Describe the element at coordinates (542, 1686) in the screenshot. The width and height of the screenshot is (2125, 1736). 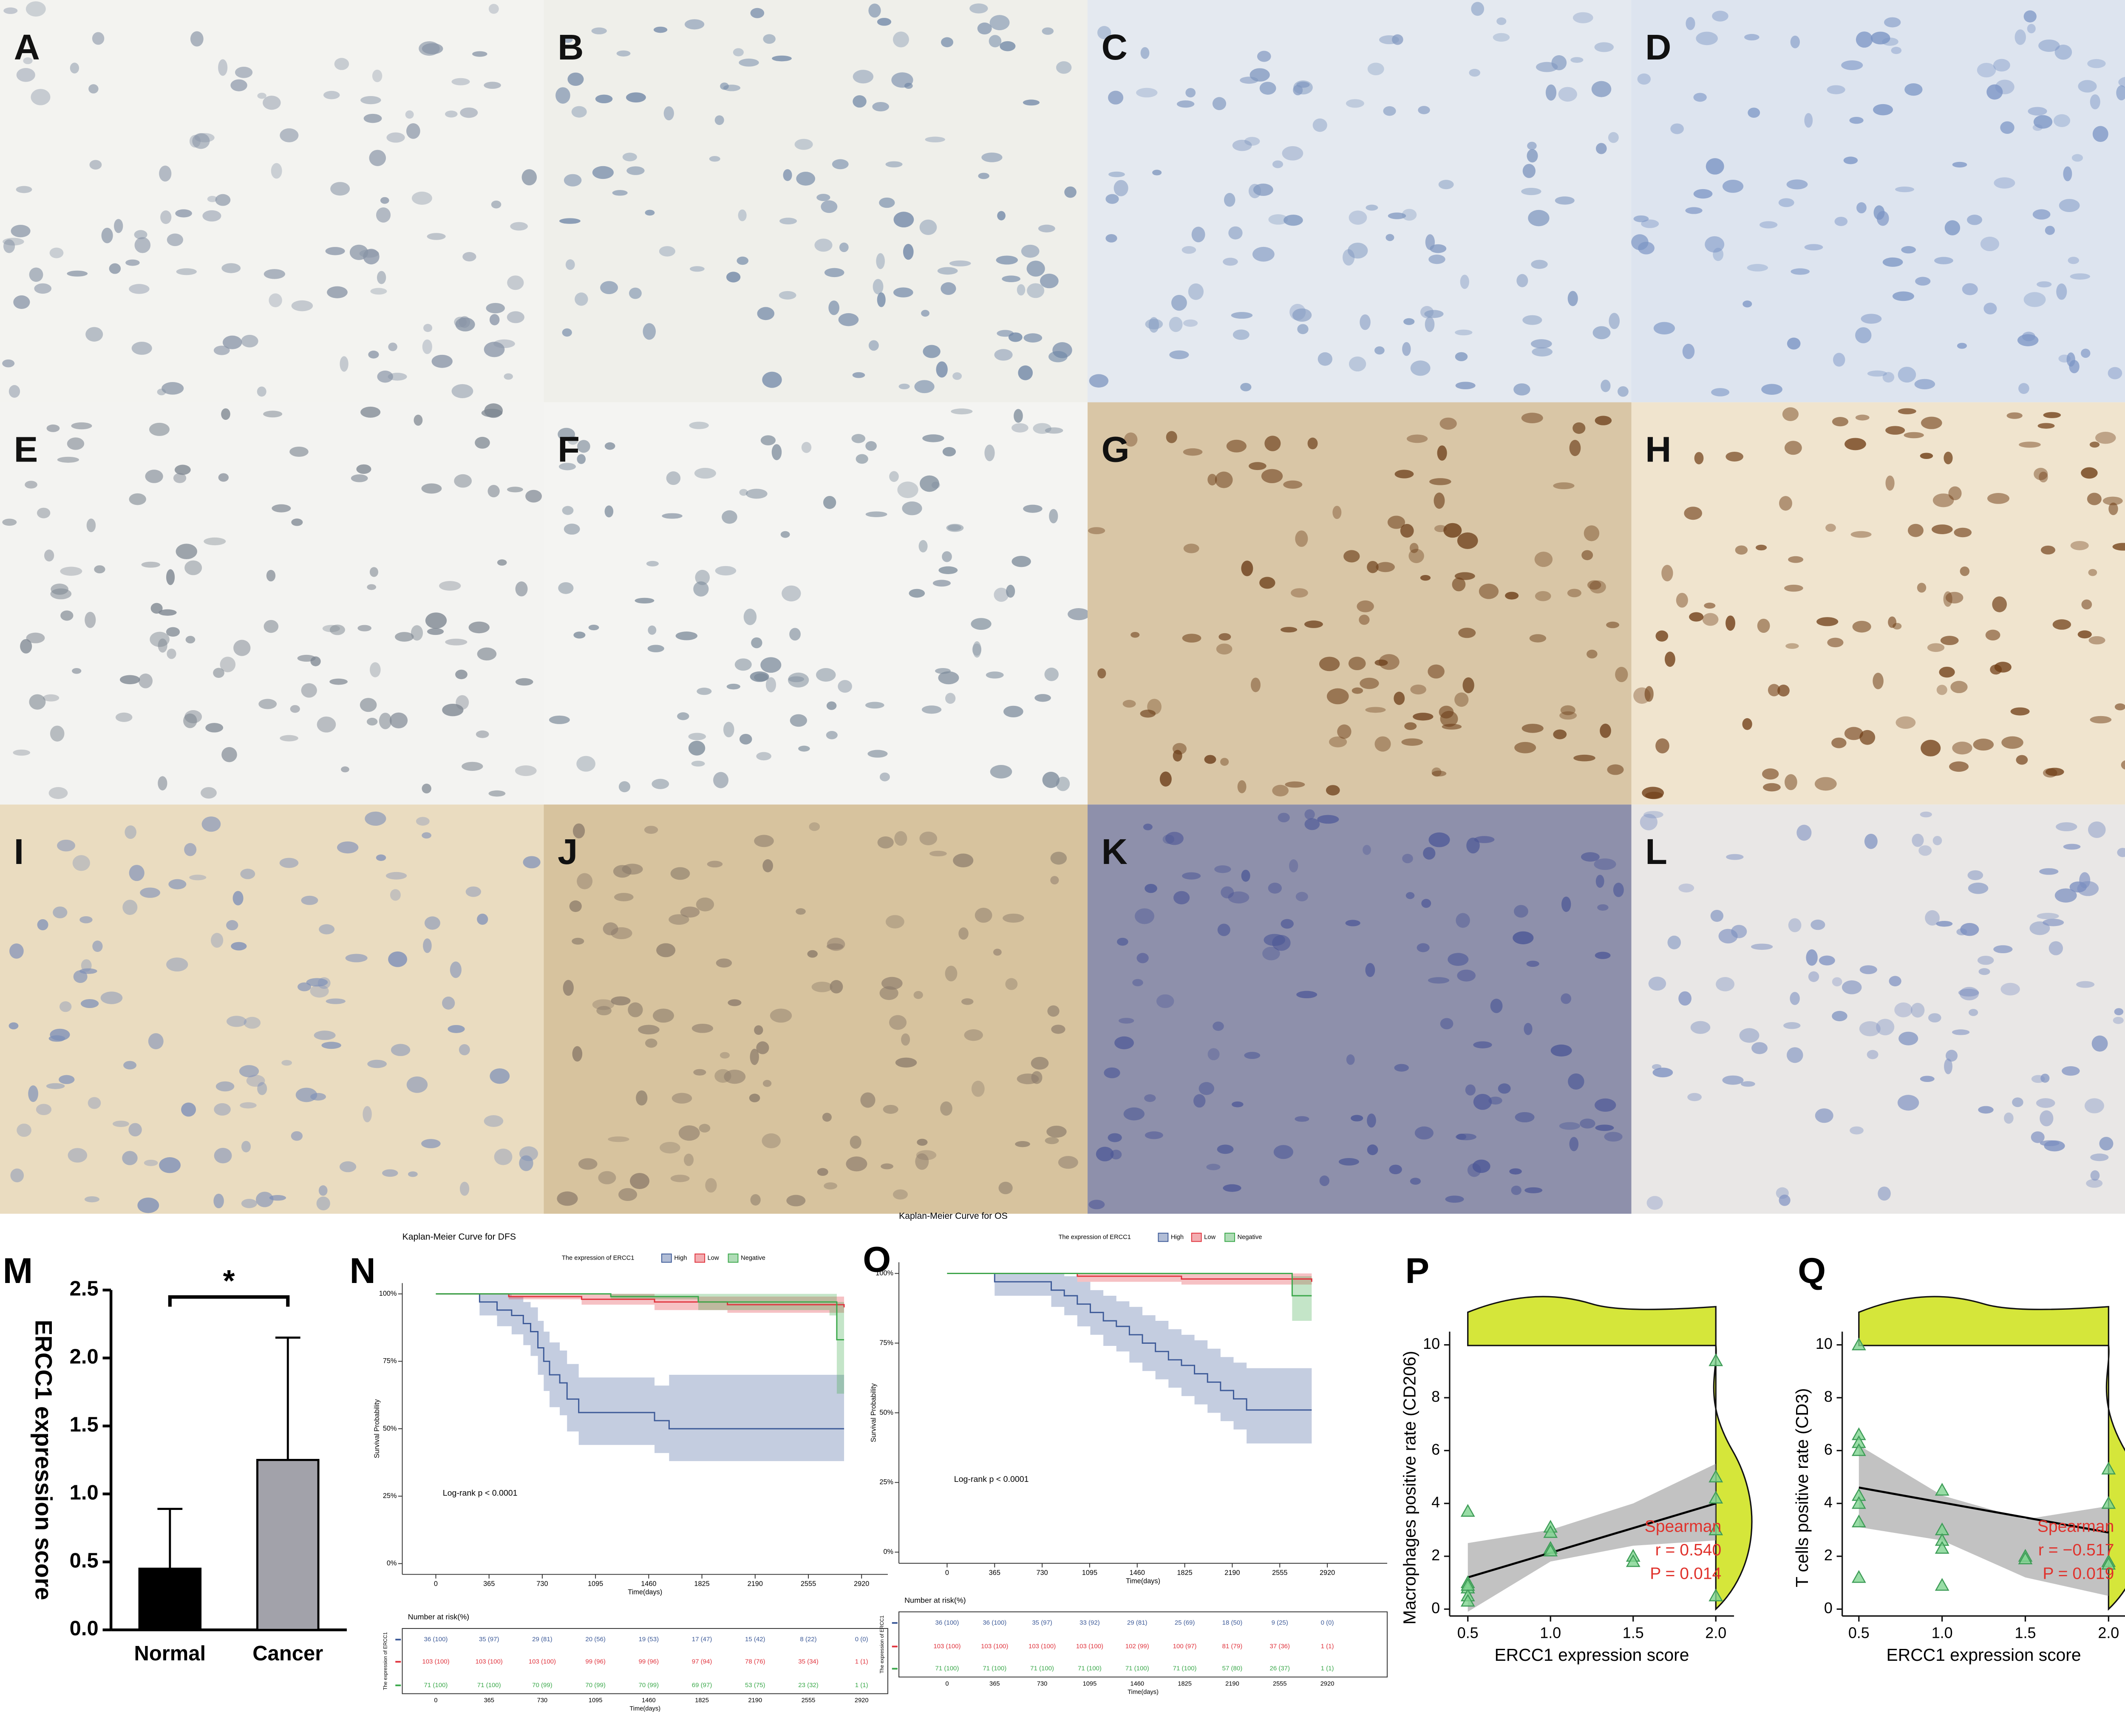
I see `risk-count: 70 (99)` at that location.